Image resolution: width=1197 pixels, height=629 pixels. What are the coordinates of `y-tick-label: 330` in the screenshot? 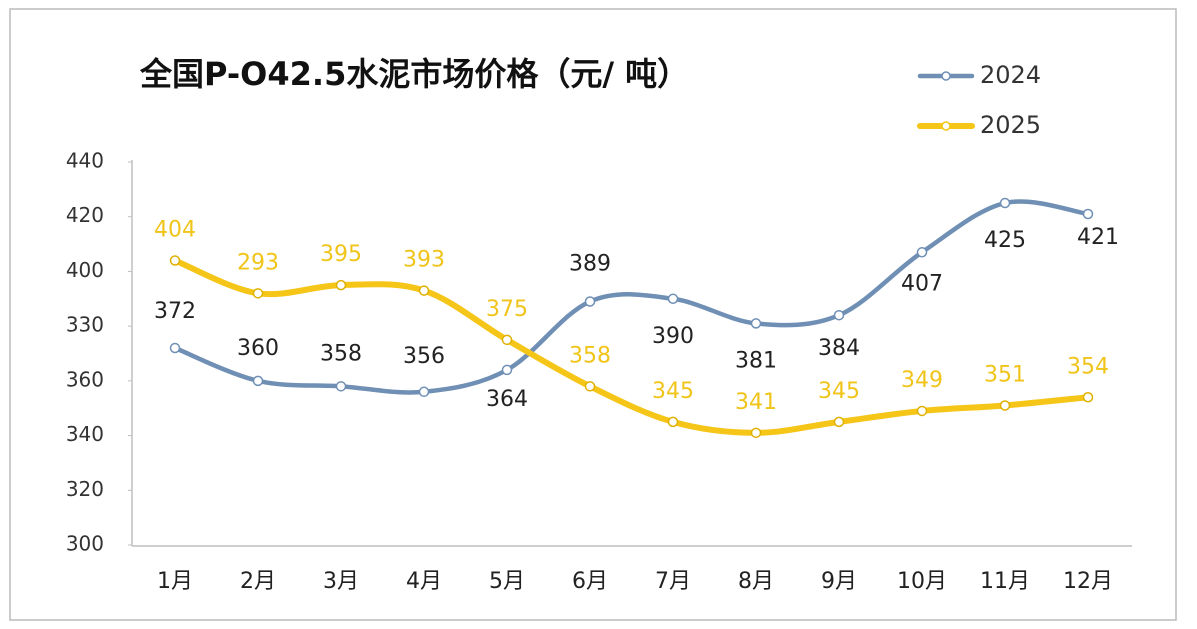 It's located at (85, 325).